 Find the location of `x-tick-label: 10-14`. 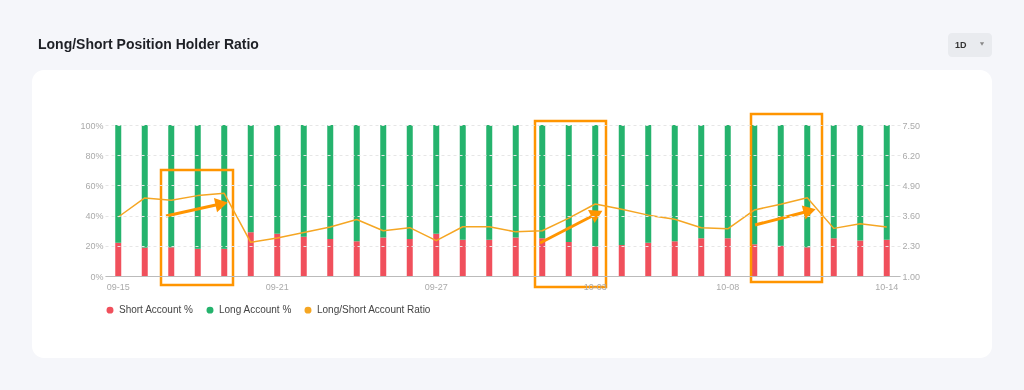

x-tick-label: 10-14 is located at coordinates (887, 286).